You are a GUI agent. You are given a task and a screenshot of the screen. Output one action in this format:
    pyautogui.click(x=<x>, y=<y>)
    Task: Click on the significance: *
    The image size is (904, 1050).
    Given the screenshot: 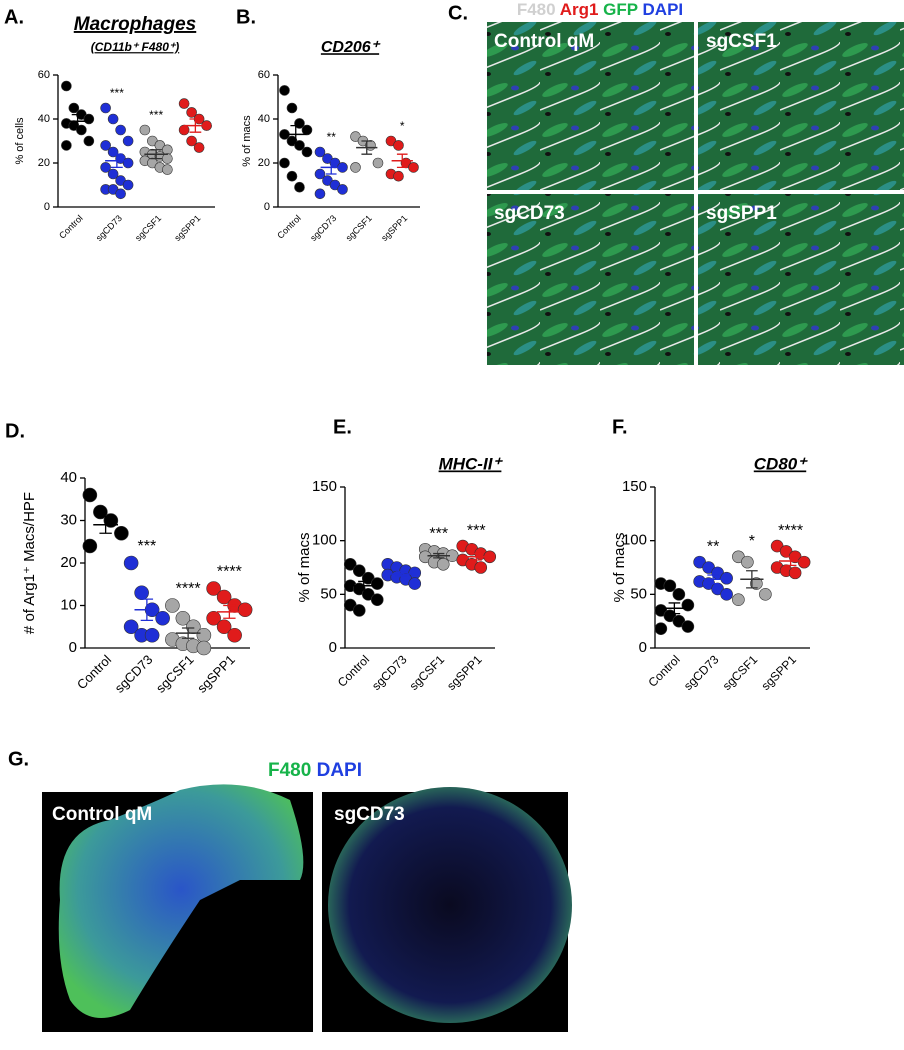 What is the action you would take?
    pyautogui.click(x=402, y=126)
    